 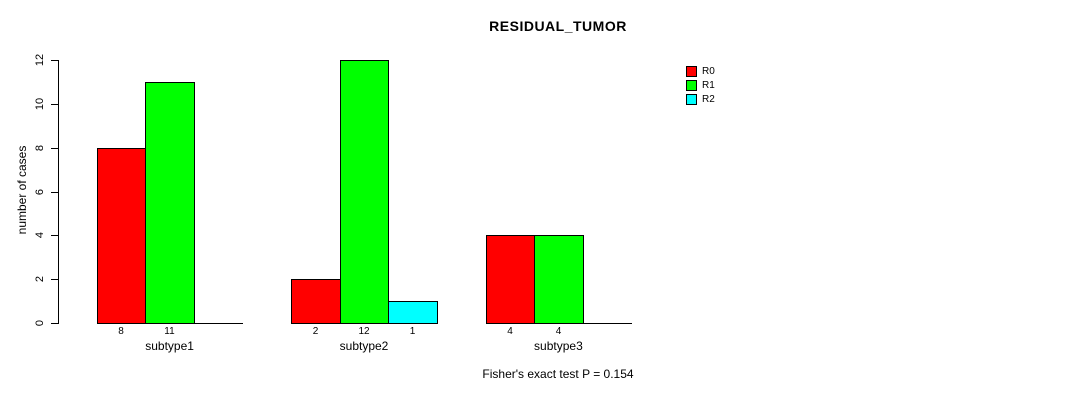 I want to click on chart-title: RESIDUAL_TUMOR, so click(x=558, y=26).